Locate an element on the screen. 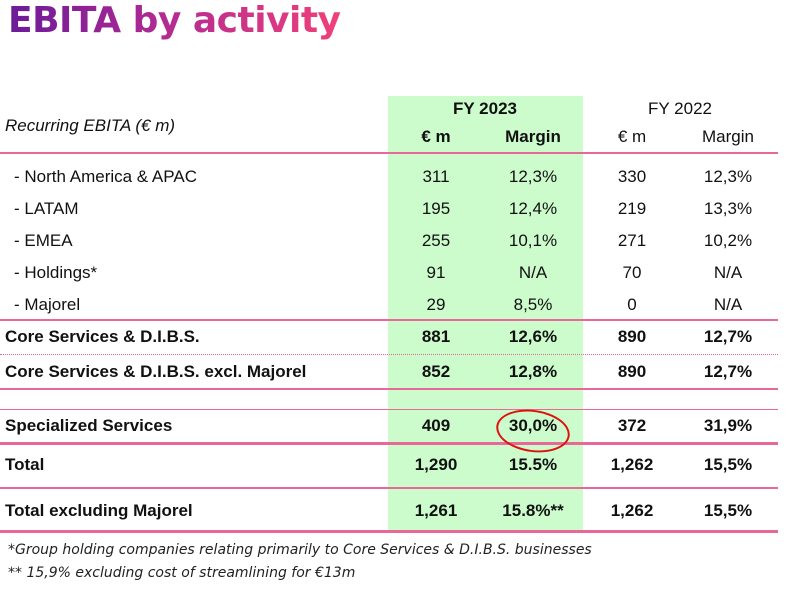 This screenshot has height=590, width=795. table-cell-em23: 881 is located at coordinates (436, 336).